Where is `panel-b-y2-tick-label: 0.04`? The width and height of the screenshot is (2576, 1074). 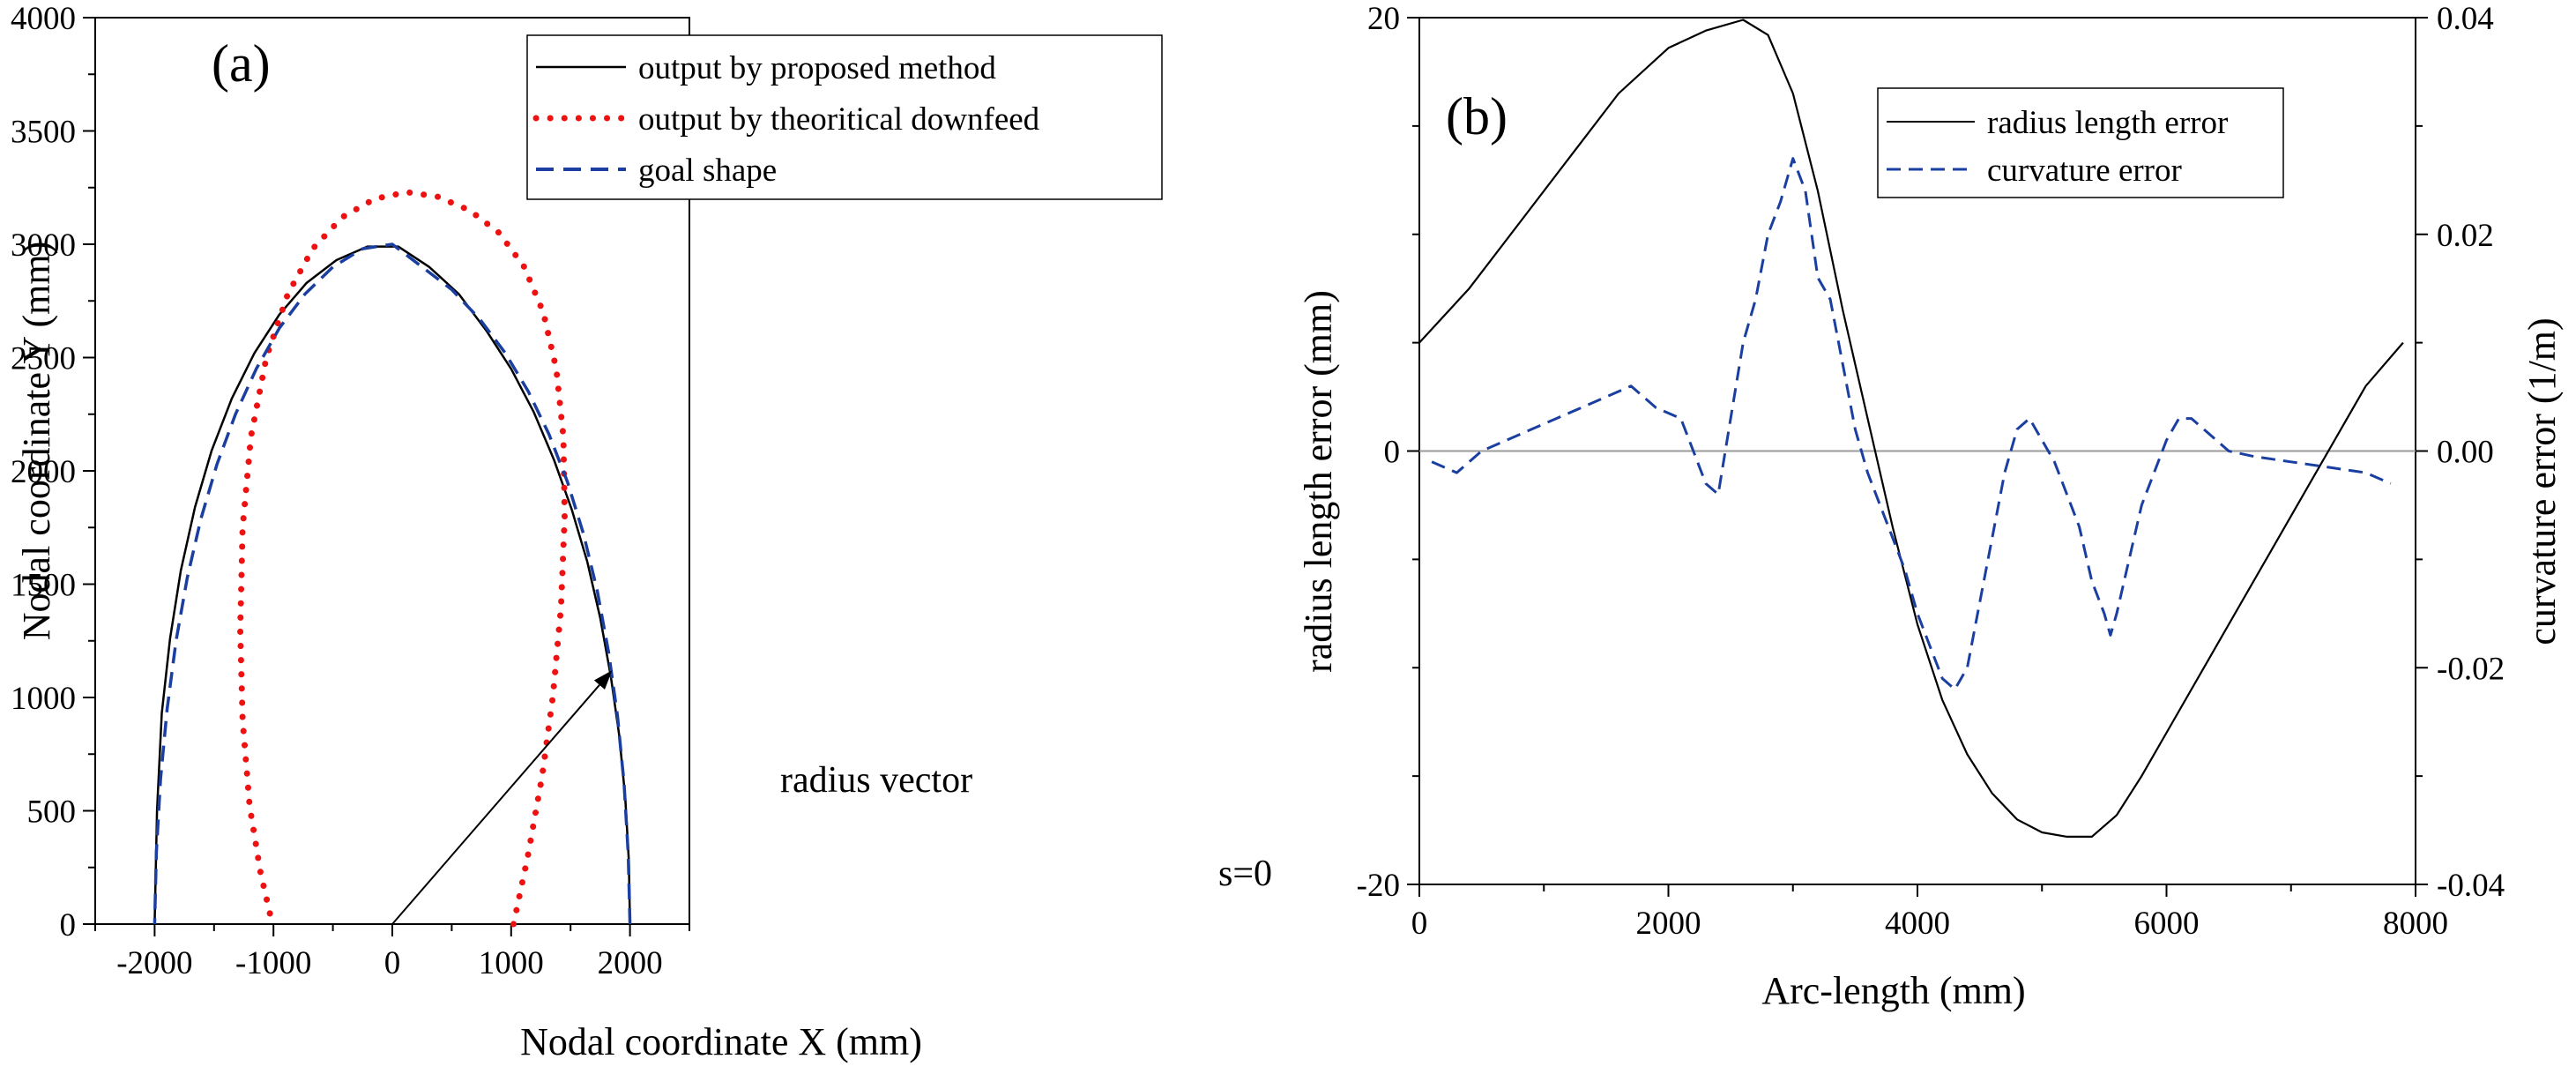 panel-b-y2-tick-label: 0.04 is located at coordinates (2466, 19).